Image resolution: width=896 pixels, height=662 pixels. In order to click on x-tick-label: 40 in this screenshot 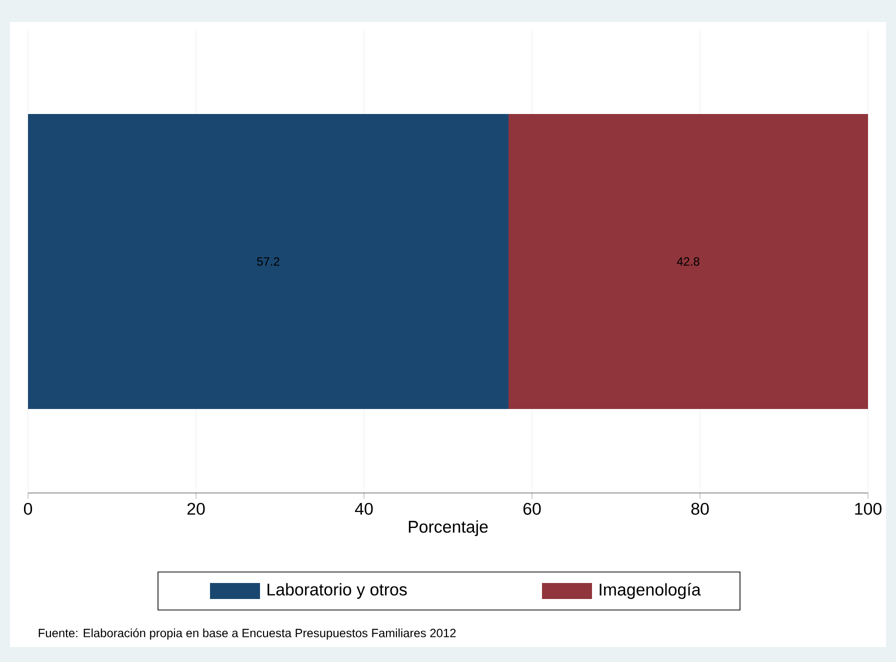, I will do `click(363, 508)`.